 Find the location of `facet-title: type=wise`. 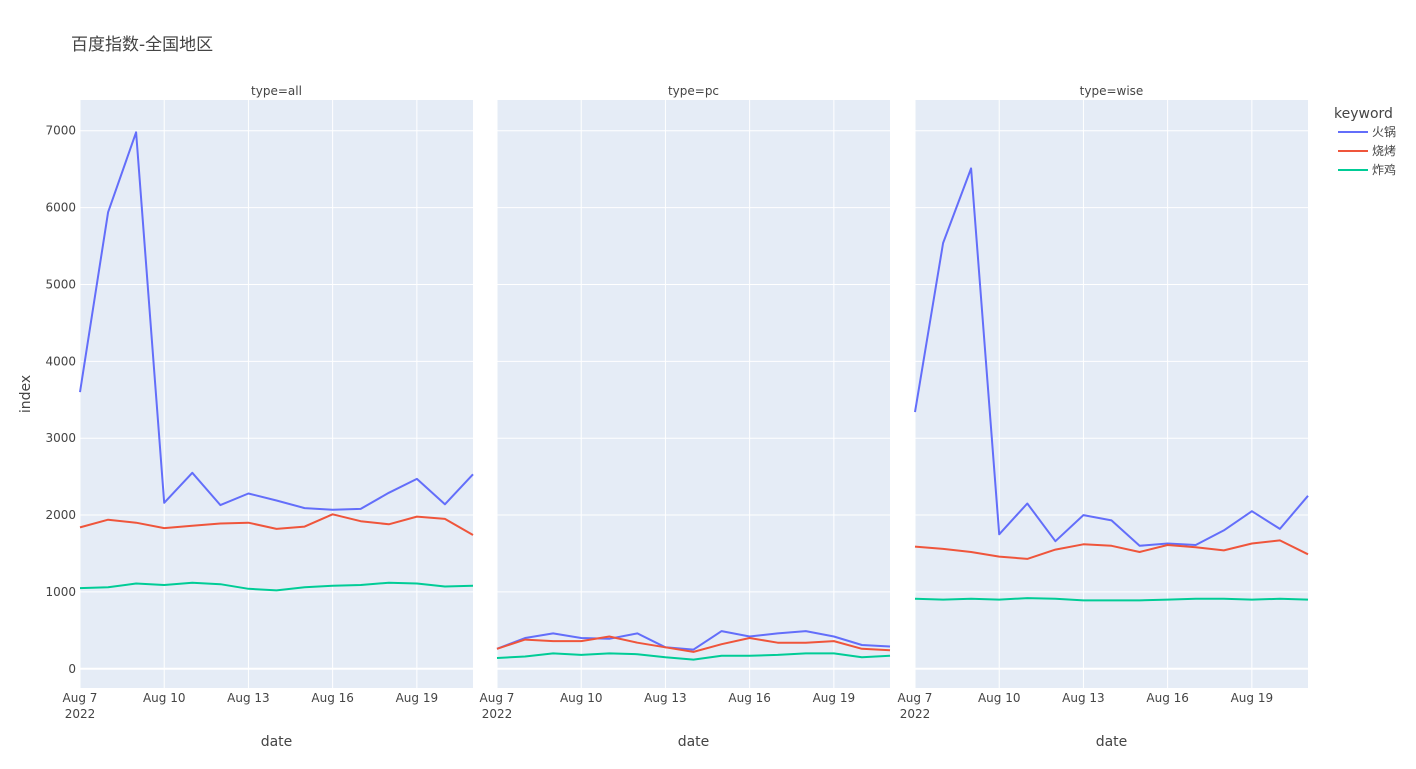

facet-title: type=wise is located at coordinates (1112, 91).